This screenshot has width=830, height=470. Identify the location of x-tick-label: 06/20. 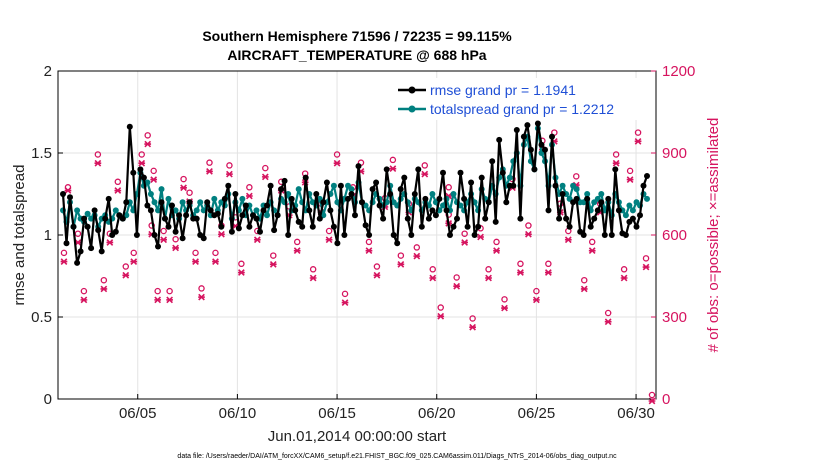
(437, 413).